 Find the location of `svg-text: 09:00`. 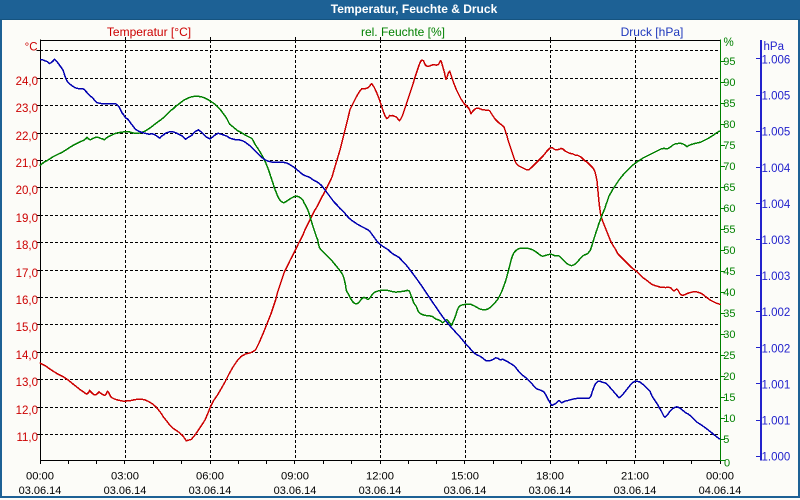

svg-text: 09:00 is located at coordinates (295, 477).